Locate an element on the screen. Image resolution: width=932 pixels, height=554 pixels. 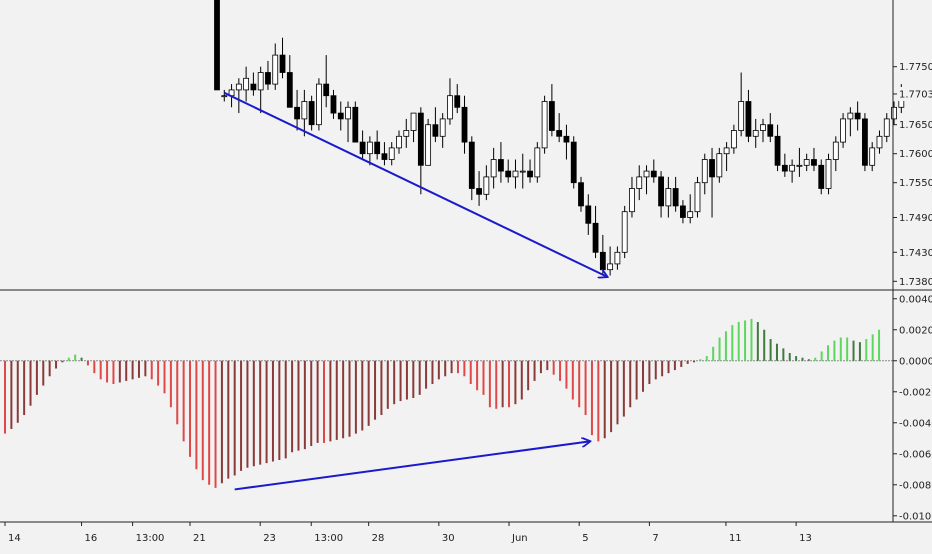
oscillator-axis-label: -0.0040 is located at coordinates (915, 423).